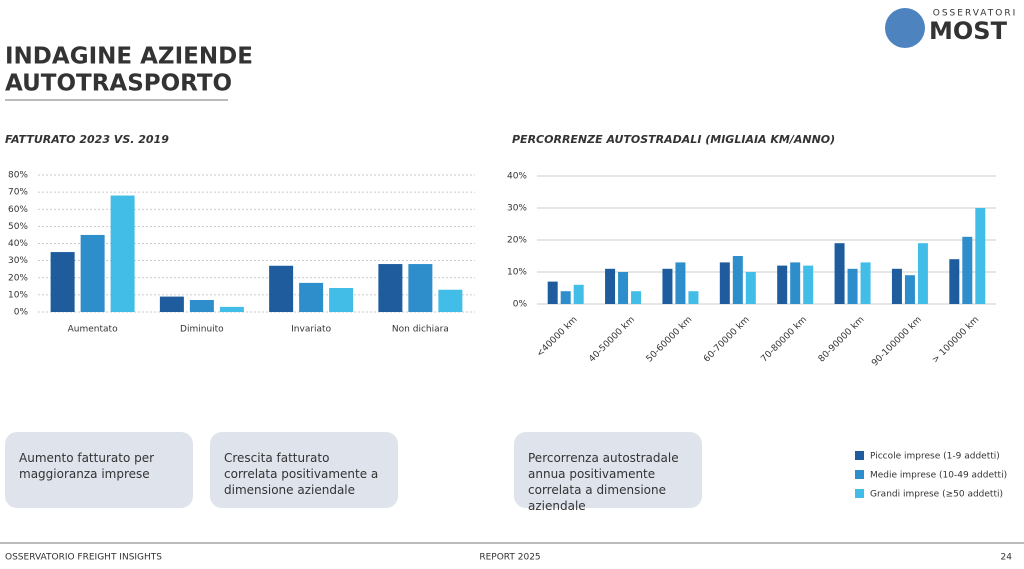  Describe the element at coordinates (784, 340) in the screenshot. I see `x-tick-label: 70-80000 km` at that location.